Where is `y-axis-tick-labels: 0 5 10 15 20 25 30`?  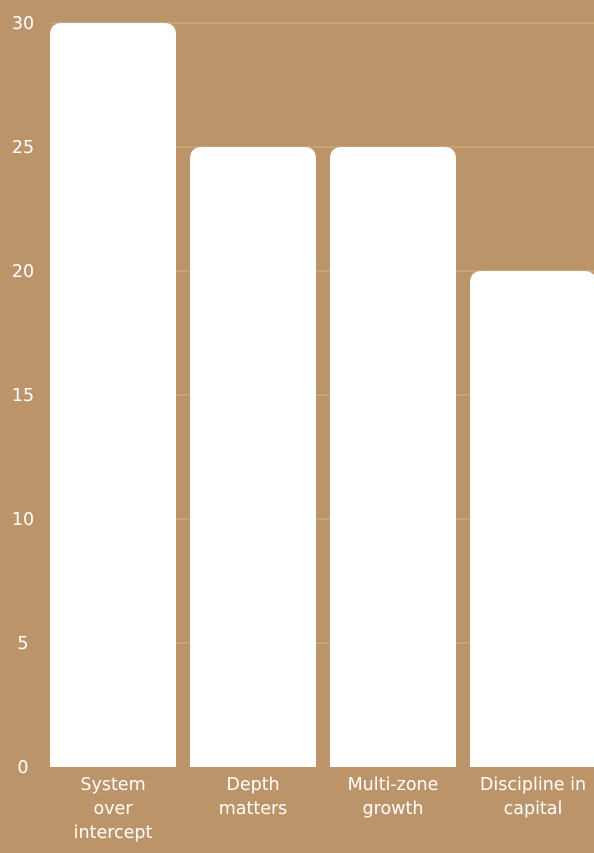 y-axis-tick-labels: 0 5 10 15 20 25 30 is located at coordinates (23, 396).